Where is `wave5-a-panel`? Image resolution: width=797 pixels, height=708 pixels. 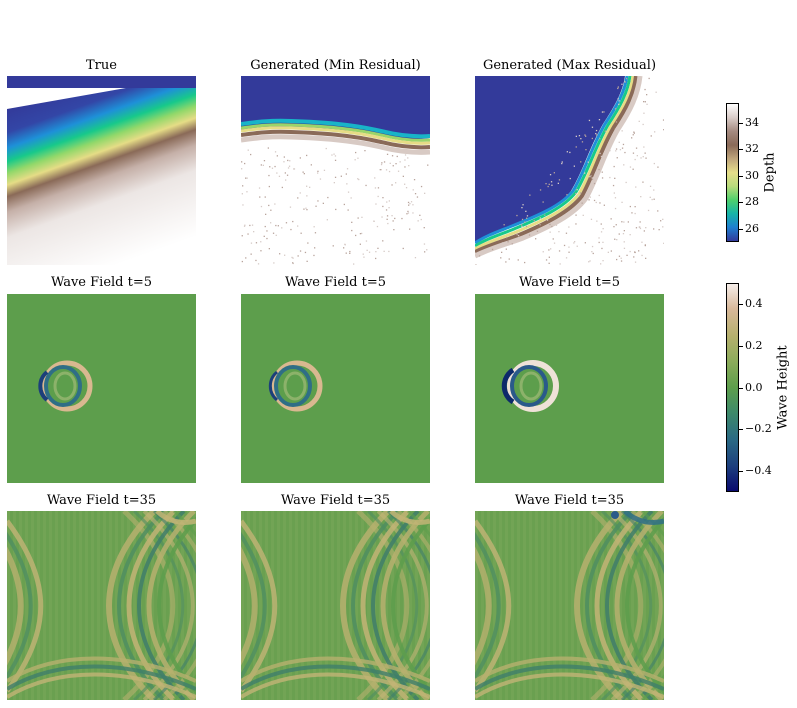
wave5-a-panel is located at coordinates (101, 388).